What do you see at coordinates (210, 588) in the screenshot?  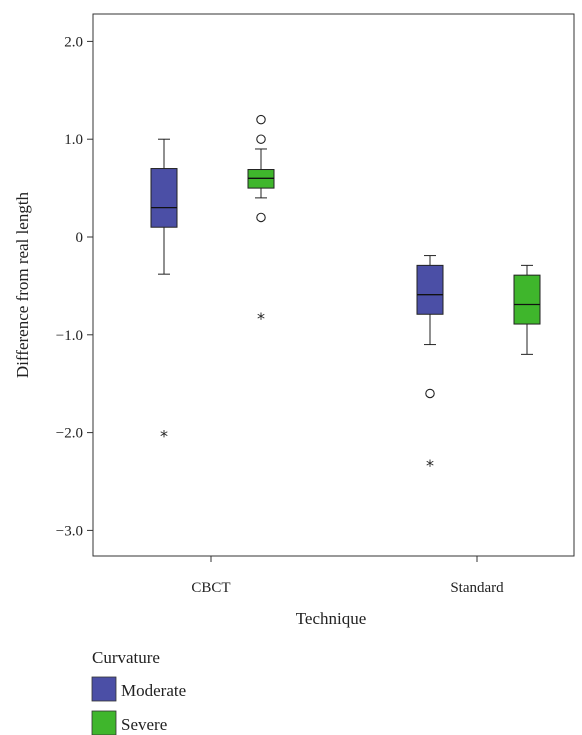 I see `x-tick-label: CBCT` at bounding box center [210, 588].